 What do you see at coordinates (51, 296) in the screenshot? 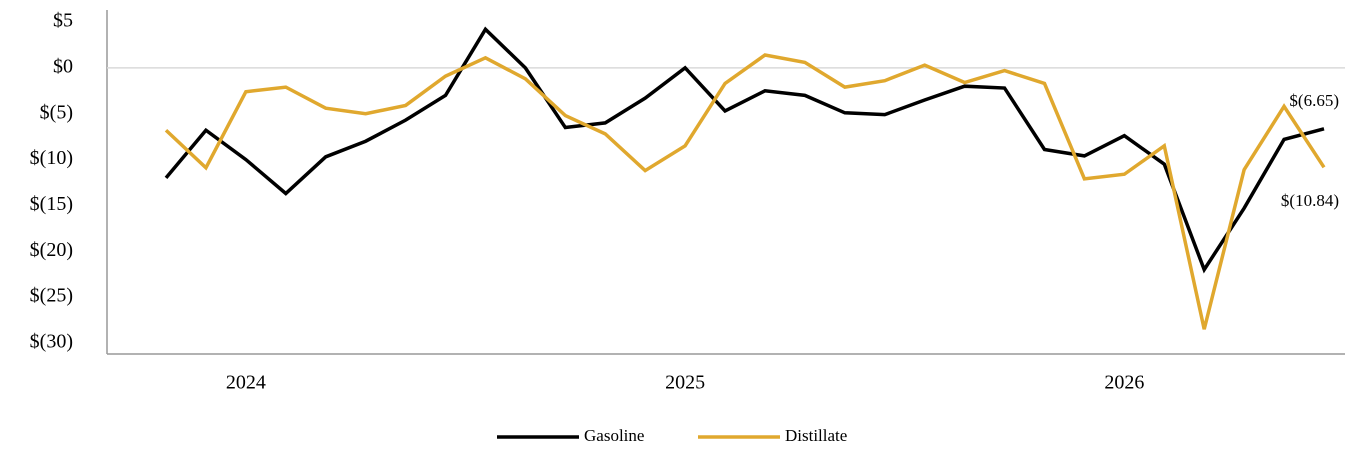
I see `y-tick-label: $(25)` at bounding box center [51, 296].